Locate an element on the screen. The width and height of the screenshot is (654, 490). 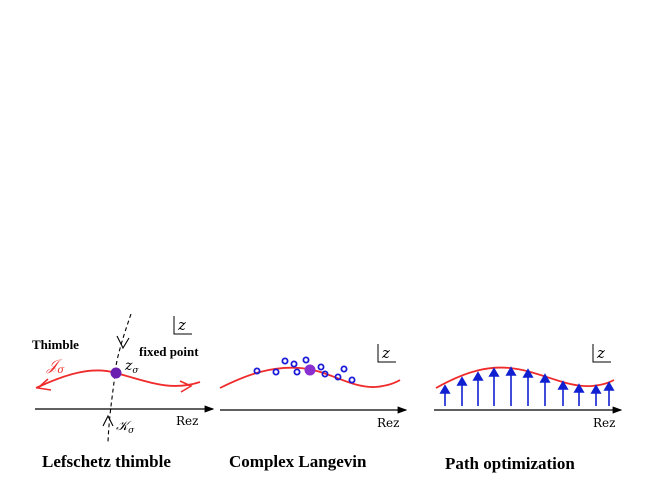
panel-path-optimization: Rez z Path optimization is located at coordinates (528, 408).